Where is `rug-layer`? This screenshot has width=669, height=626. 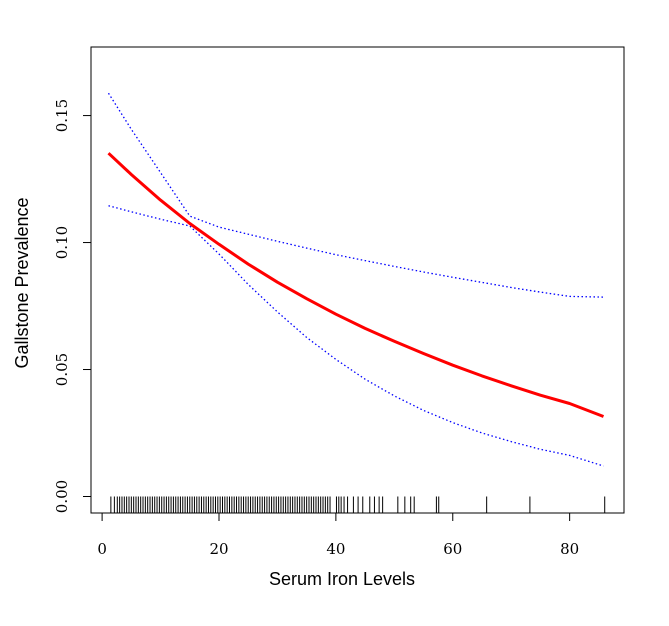 rug-layer is located at coordinates (358, 504).